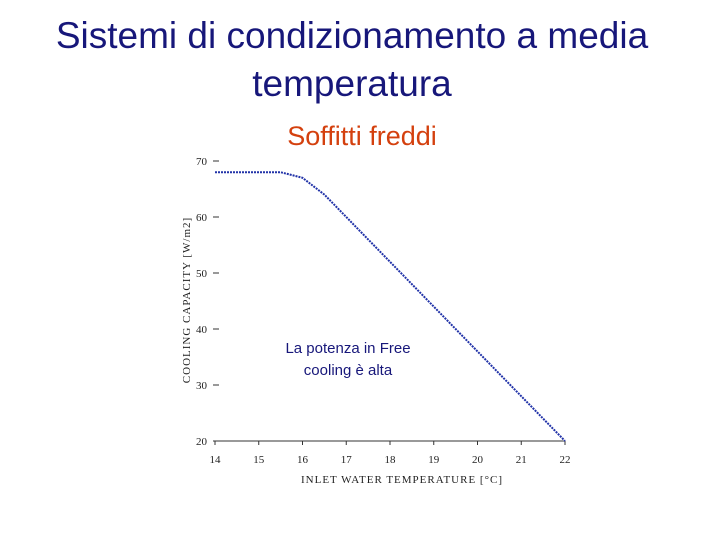 The height and width of the screenshot is (540, 720). What do you see at coordinates (202, 162) in the screenshot?
I see `y-tick-label: 70` at bounding box center [202, 162].